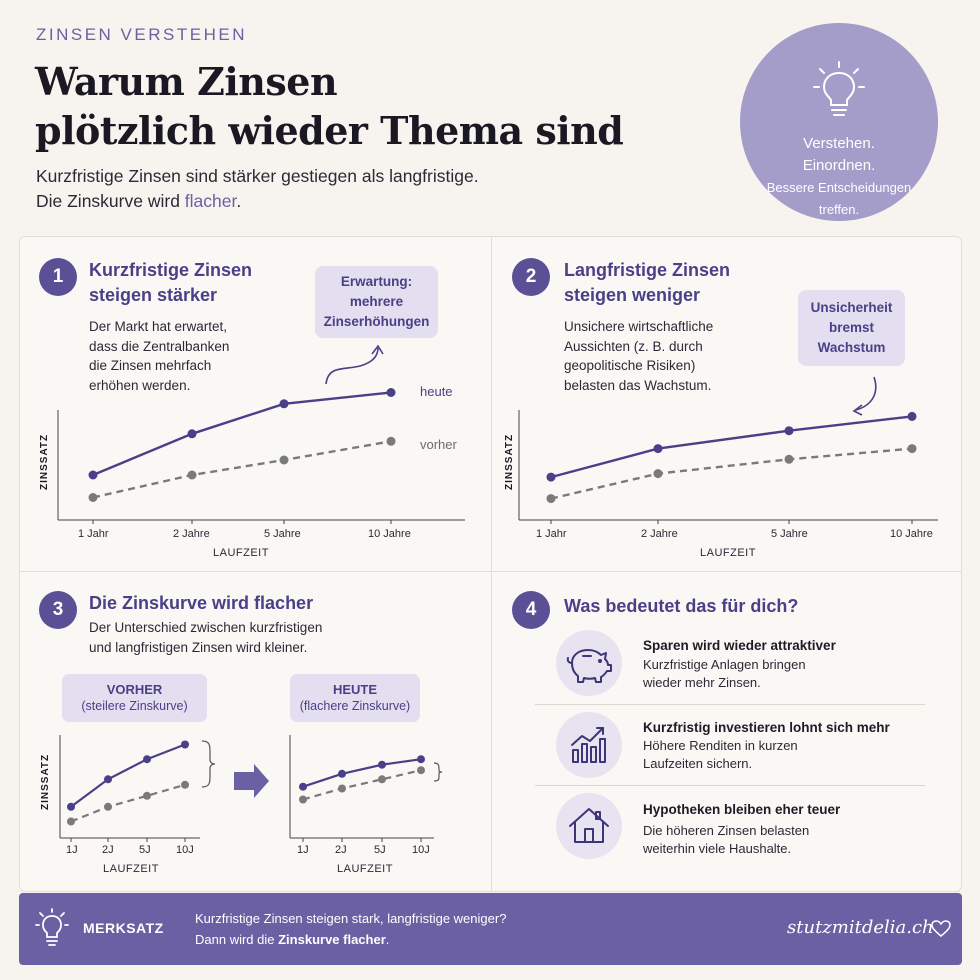 Image resolution: width=980 pixels, height=980 pixels. Describe the element at coordinates (438, 772) in the screenshot. I see `after-gap-brace` at that location.